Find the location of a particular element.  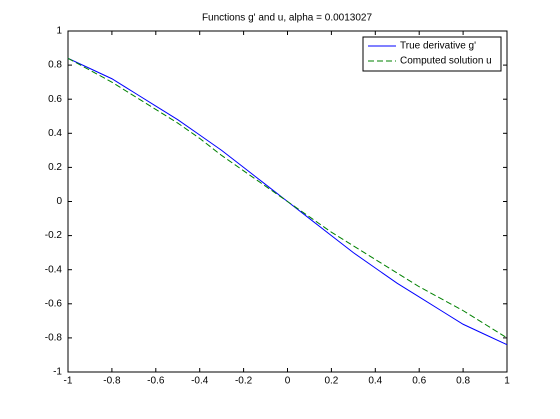

x-tick-label: -0.6 is located at coordinates (156, 381).